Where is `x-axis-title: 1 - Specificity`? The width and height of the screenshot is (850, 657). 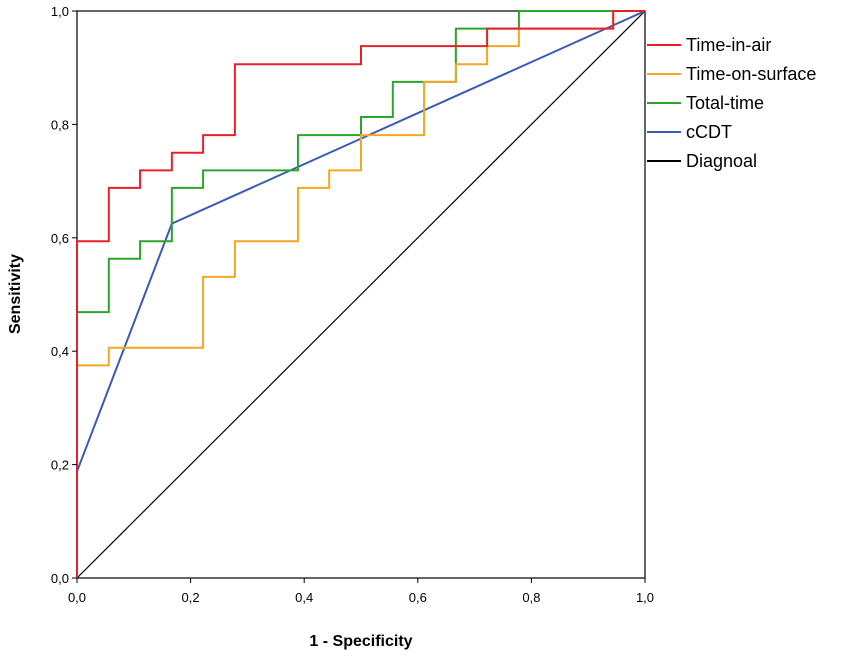
x-axis-title: 1 - Specificity is located at coordinates (360, 641).